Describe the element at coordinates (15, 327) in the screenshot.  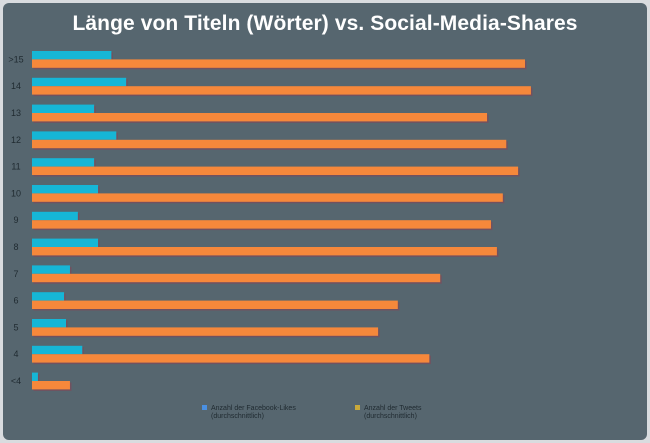
I see `category-label: 5` at that location.